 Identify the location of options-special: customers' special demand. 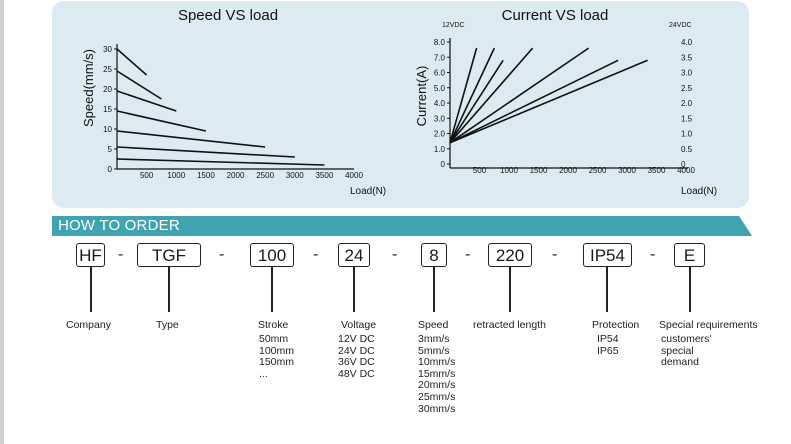
(686, 351).